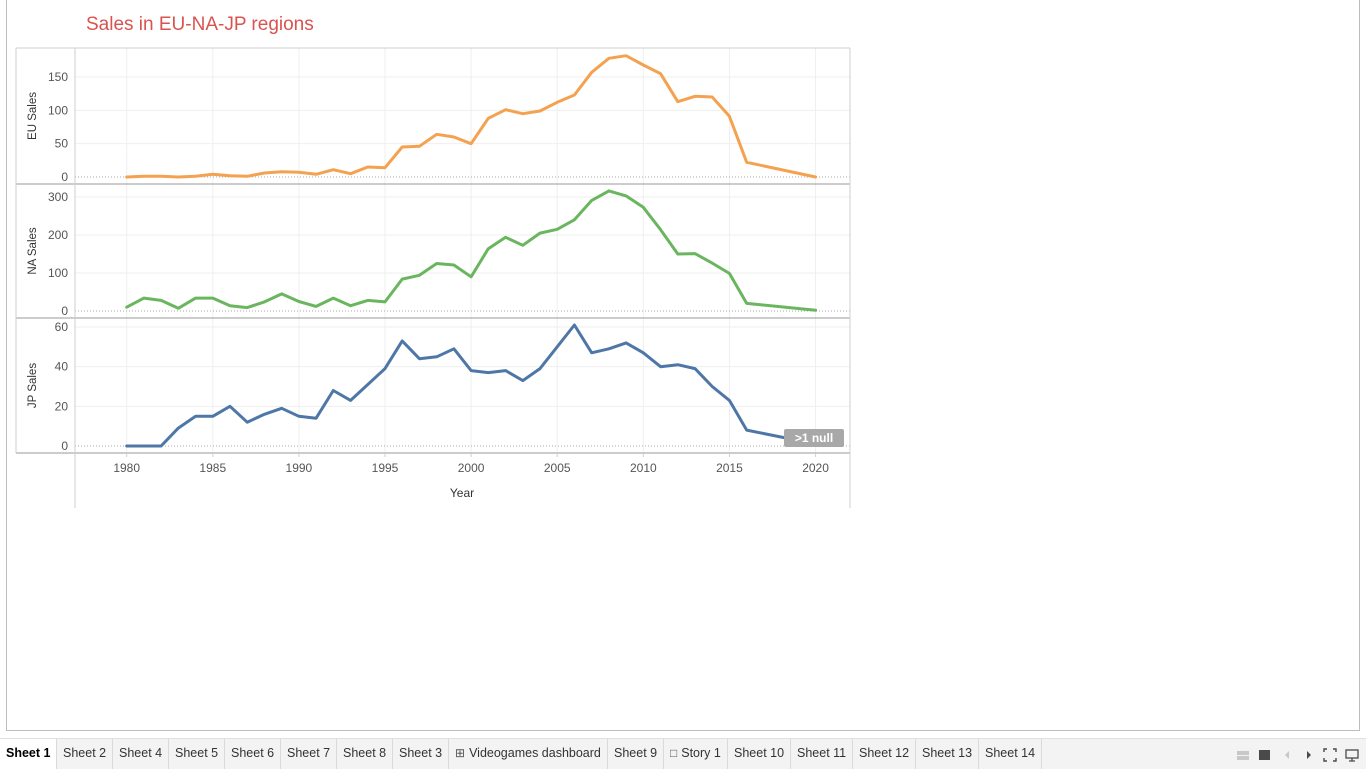  I want to click on fit-icon, so click(1330, 755).